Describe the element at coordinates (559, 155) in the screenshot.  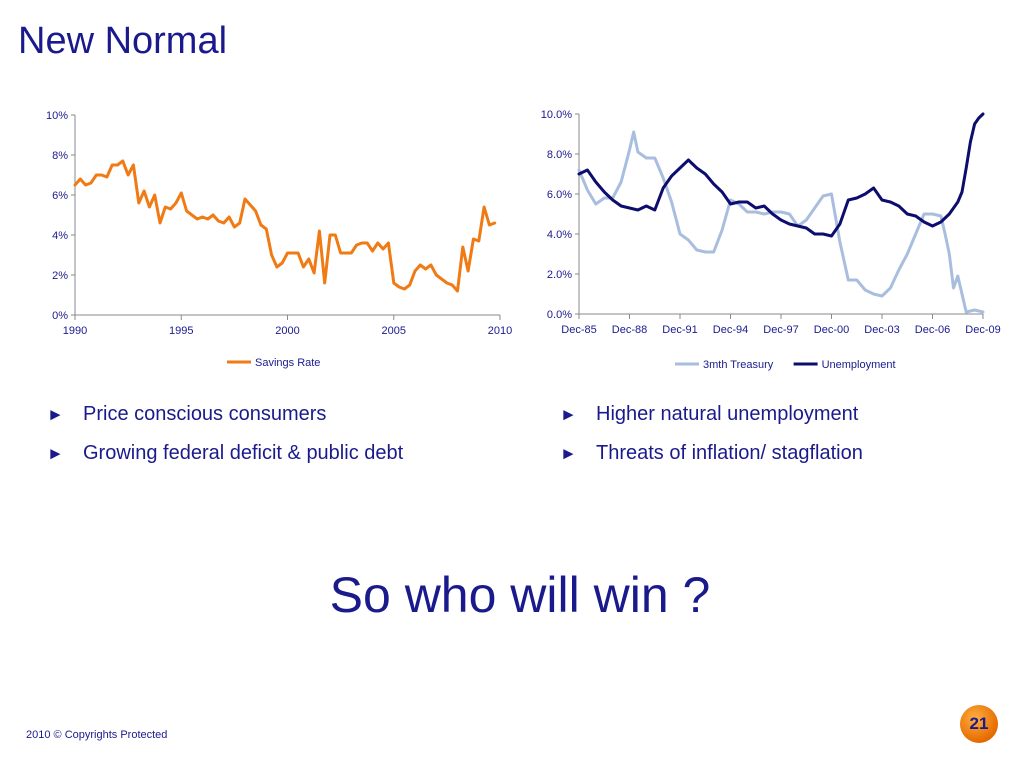
I see `y-tick-label: 8.0%` at that location.